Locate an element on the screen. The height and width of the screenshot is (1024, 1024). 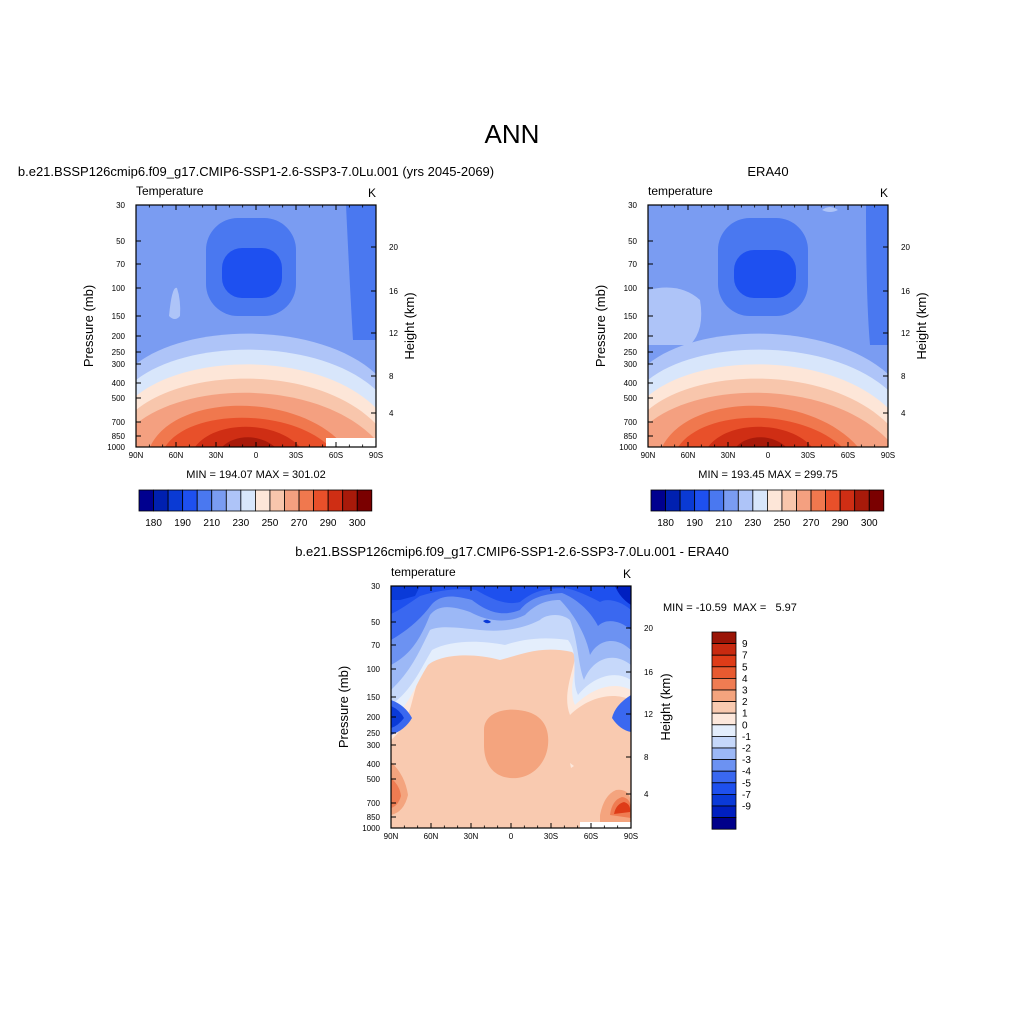
units-label: K is located at coordinates (884, 193).